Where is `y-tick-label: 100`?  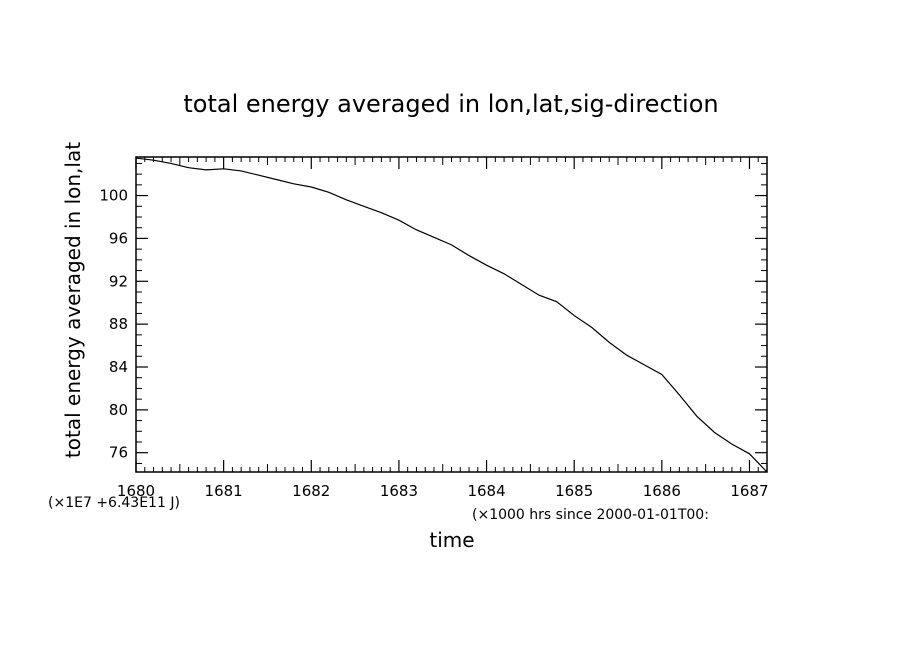 y-tick-label: 100 is located at coordinates (113, 196).